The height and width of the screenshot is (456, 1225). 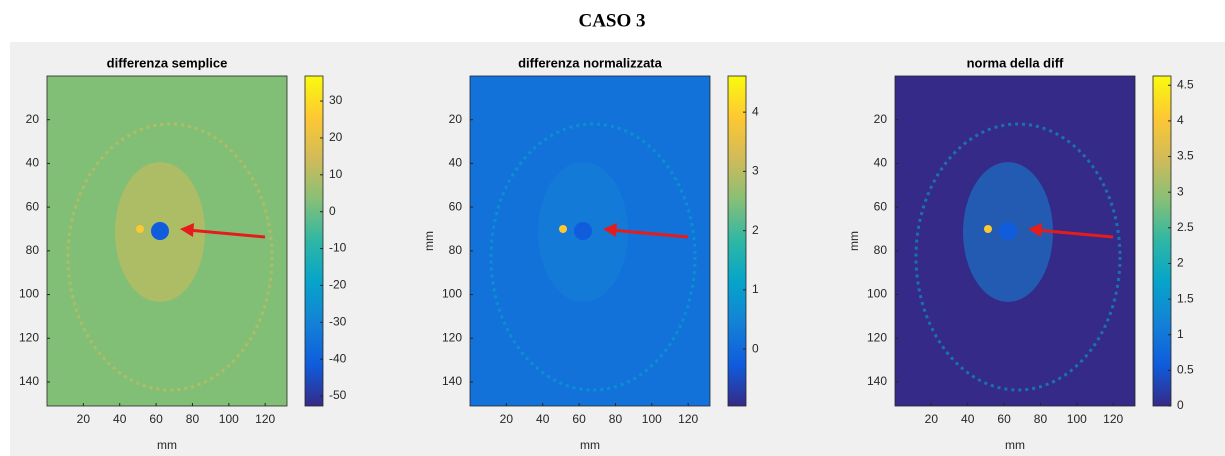 I want to click on colorbar-tick-label: 20, so click(x=336, y=137).